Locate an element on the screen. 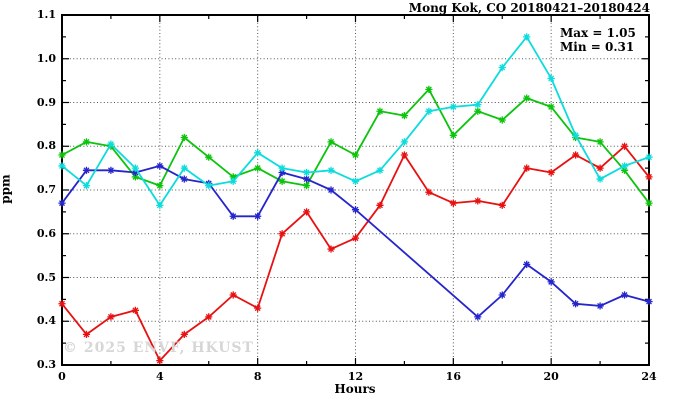  x-tick-label: 0 is located at coordinates (62, 376).